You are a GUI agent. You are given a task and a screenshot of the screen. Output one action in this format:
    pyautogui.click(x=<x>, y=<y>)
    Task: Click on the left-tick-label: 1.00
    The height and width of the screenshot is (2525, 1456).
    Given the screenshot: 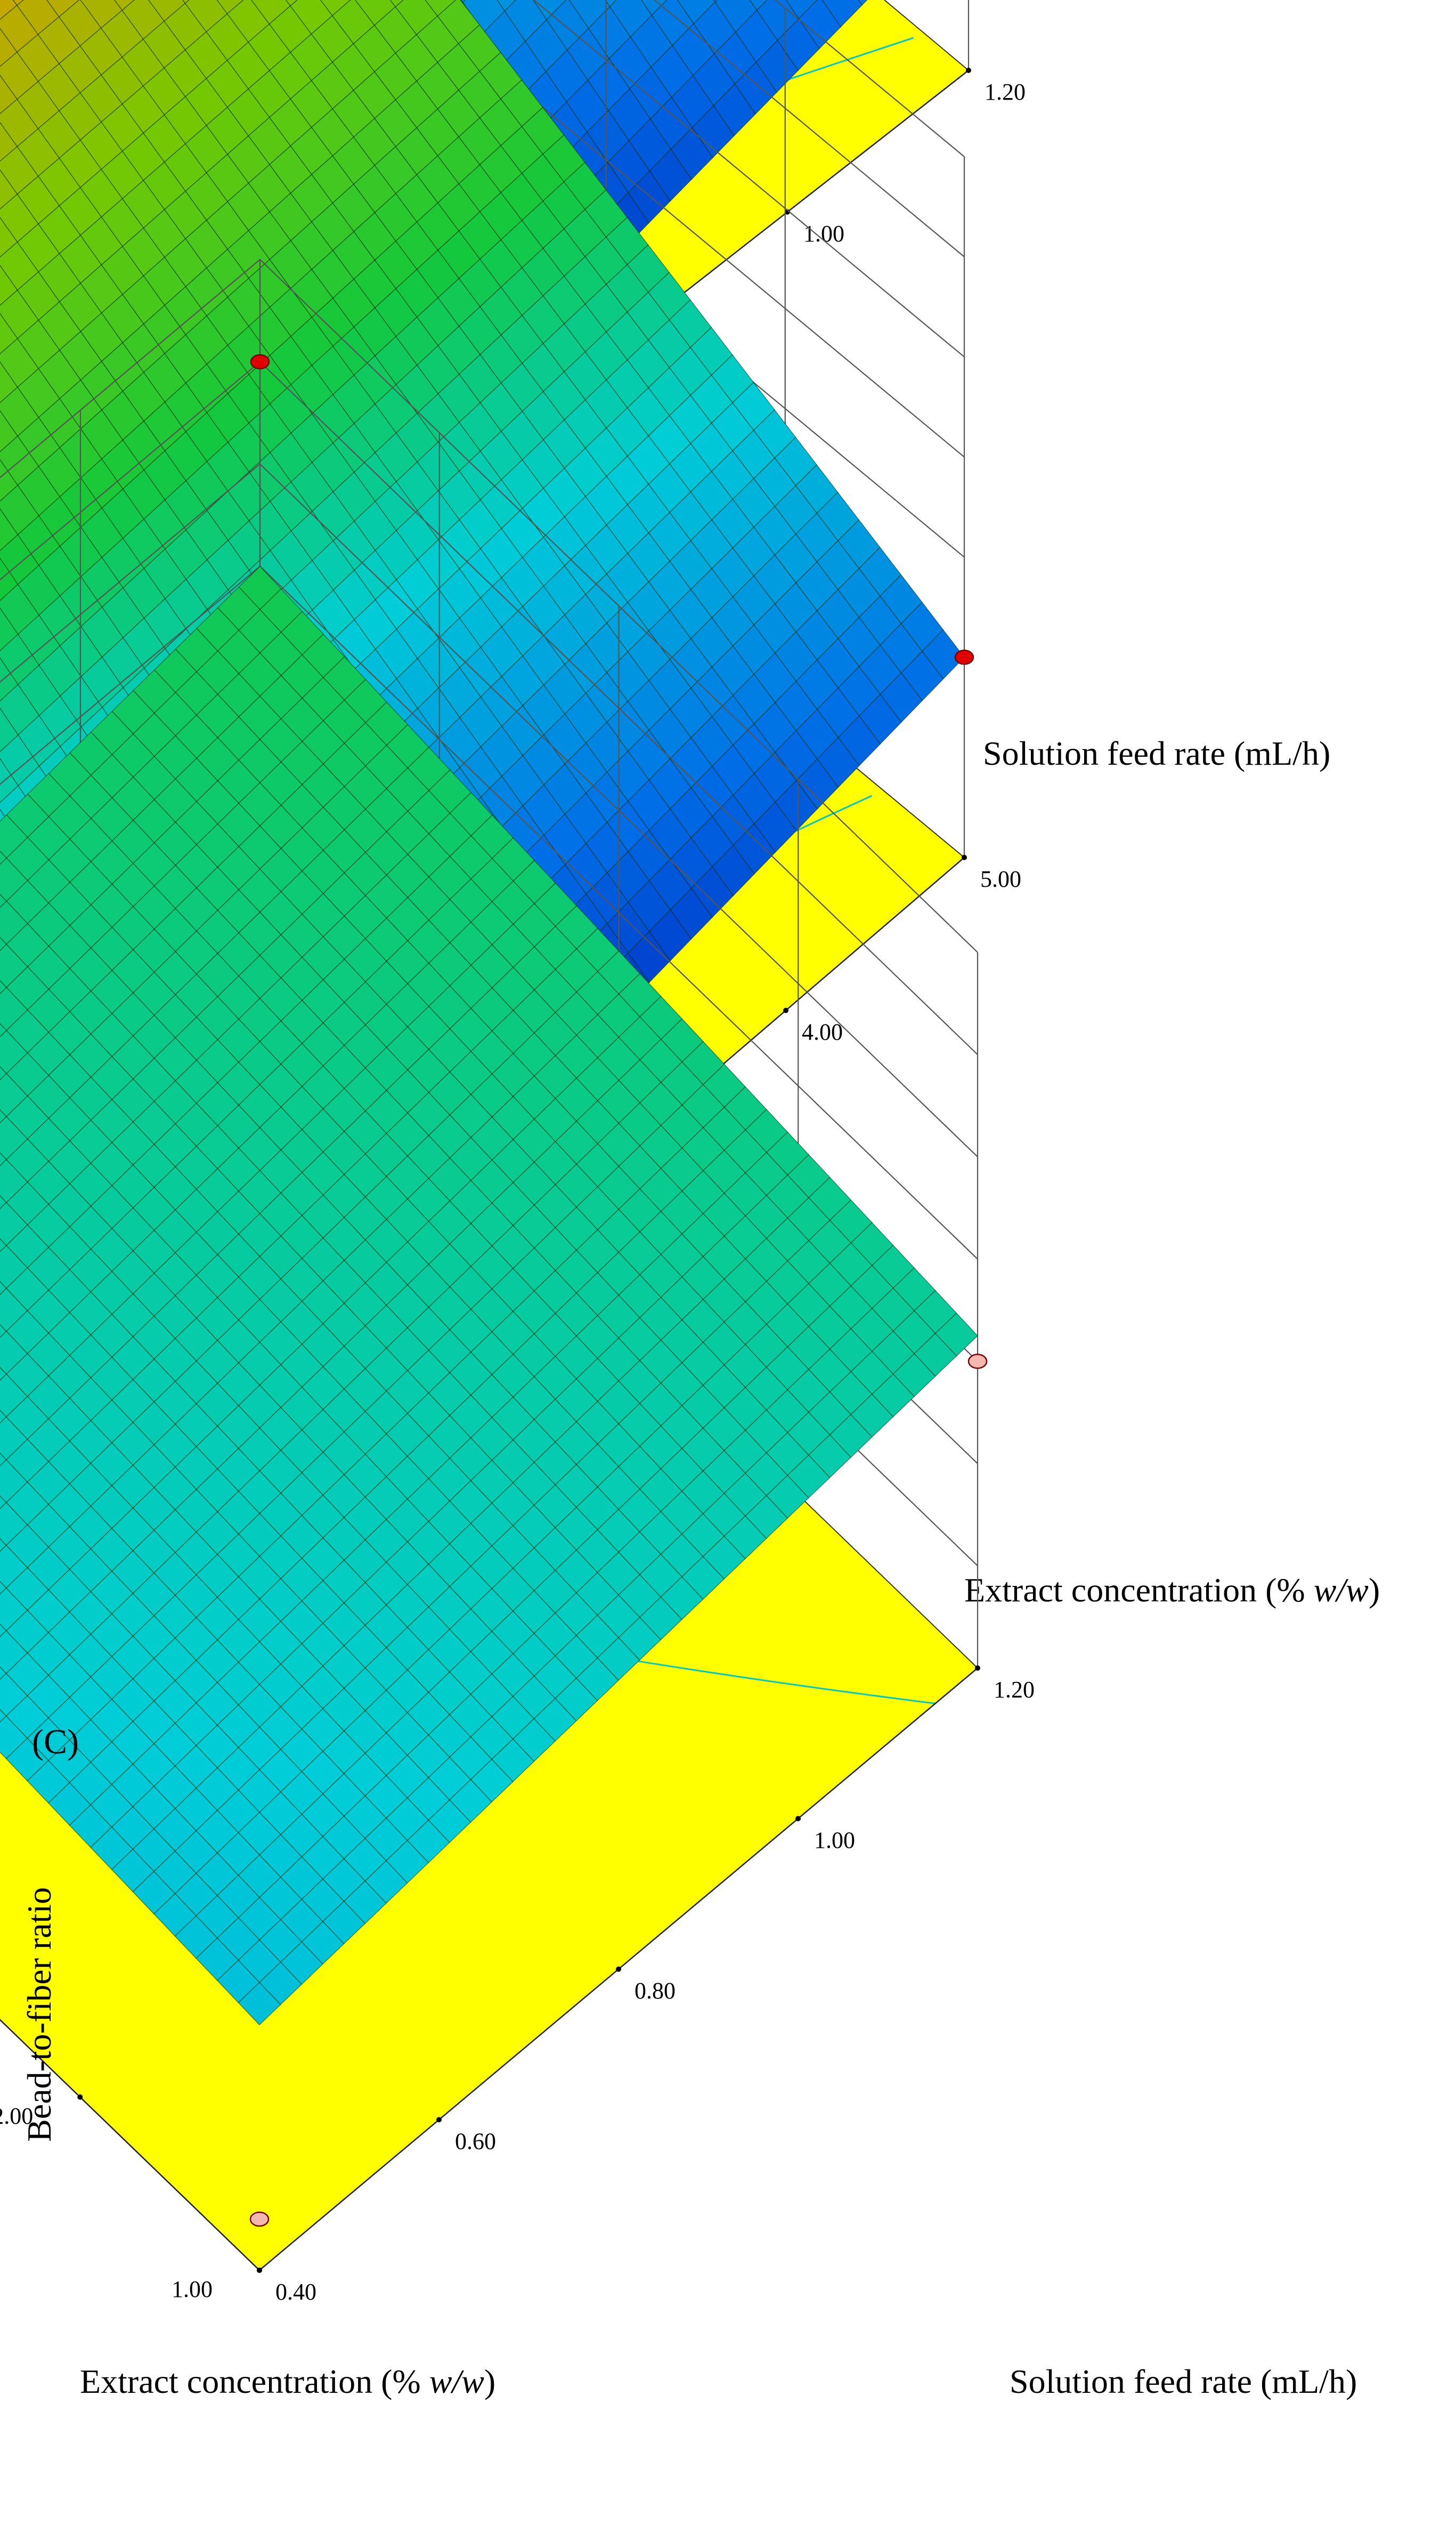 What is the action you would take?
    pyautogui.click(x=192, y=2289)
    